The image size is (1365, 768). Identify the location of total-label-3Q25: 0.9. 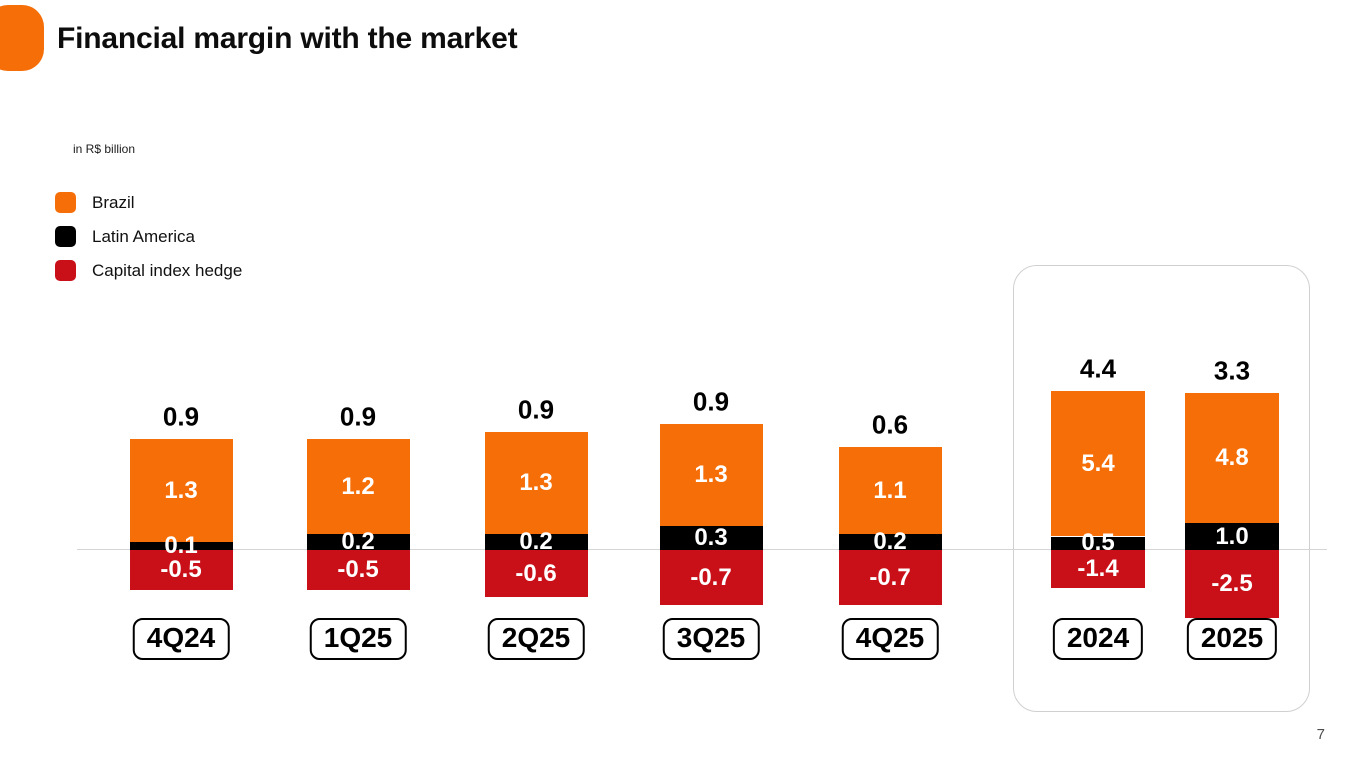
(711, 401).